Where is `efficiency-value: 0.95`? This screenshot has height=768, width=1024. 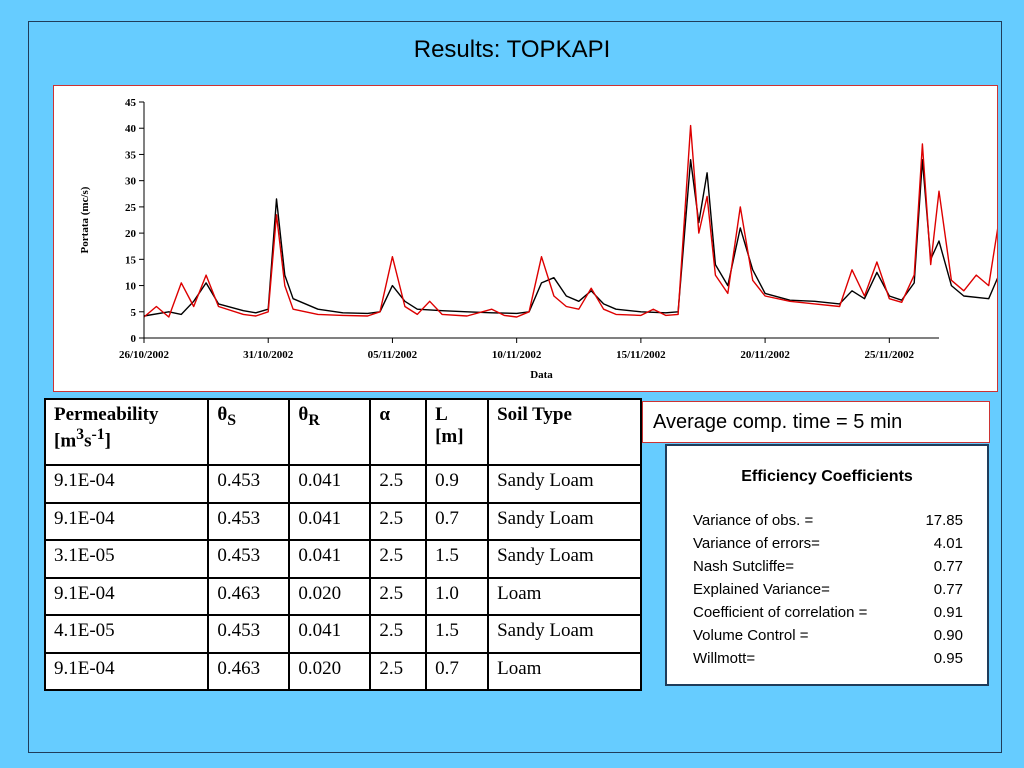 efficiency-value: 0.95 is located at coordinates (948, 658).